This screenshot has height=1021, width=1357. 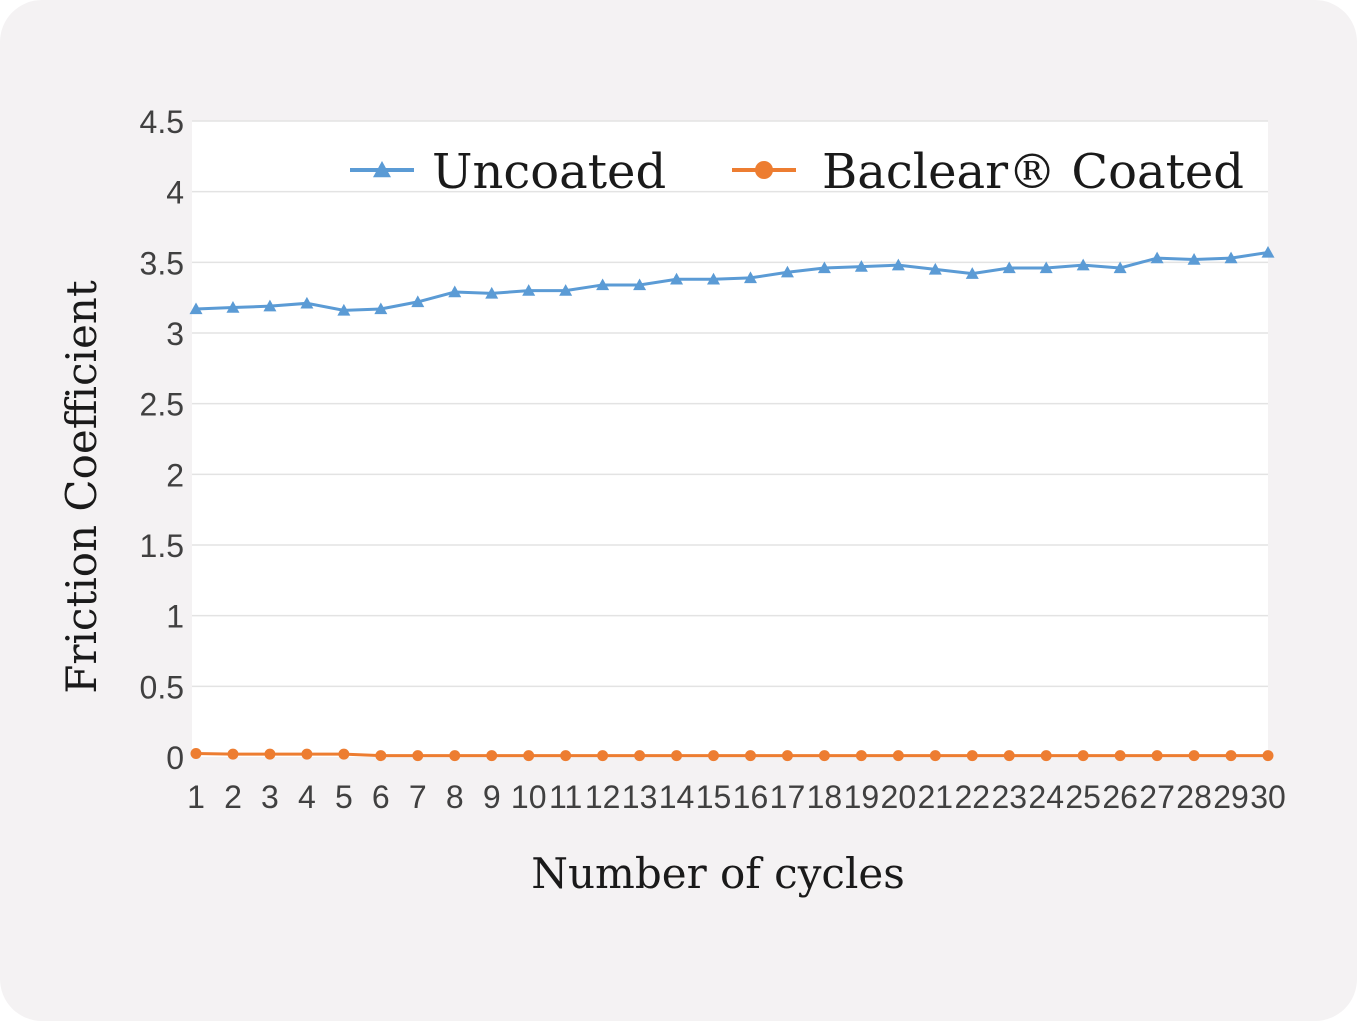 I want to click on legend-marker-triangle, so click(x=382, y=169).